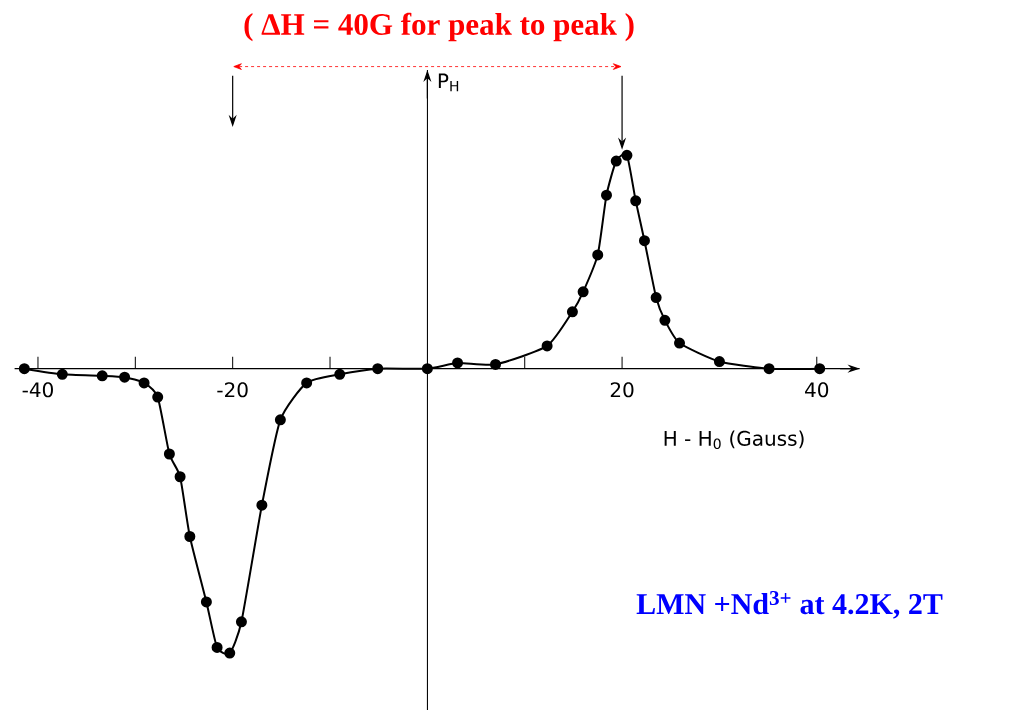 The image size is (1014, 710). I want to click on x-tick-label: 20, so click(622, 390).